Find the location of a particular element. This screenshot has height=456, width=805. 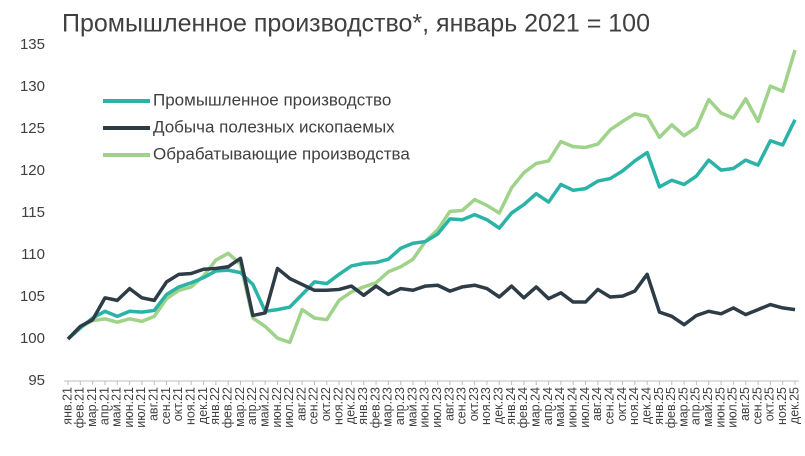

x-tick-label: янв.22 is located at coordinates (215, 406).